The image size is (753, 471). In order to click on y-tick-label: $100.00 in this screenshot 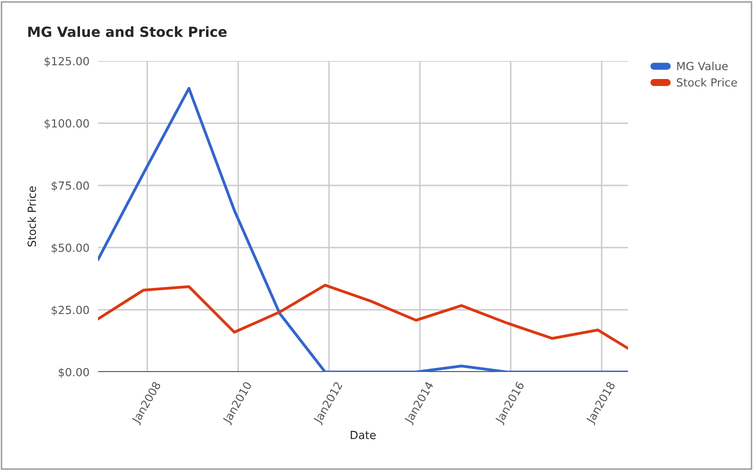, I will do `click(66, 124)`.